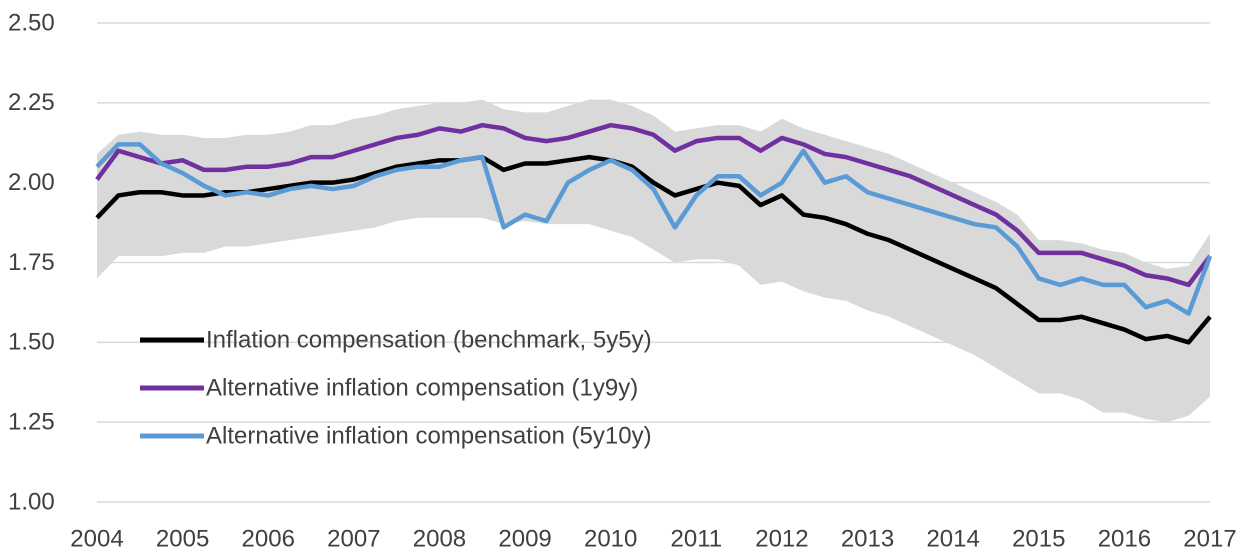  Describe the element at coordinates (610, 538) in the screenshot. I see `x-tick-label: 2010` at that location.